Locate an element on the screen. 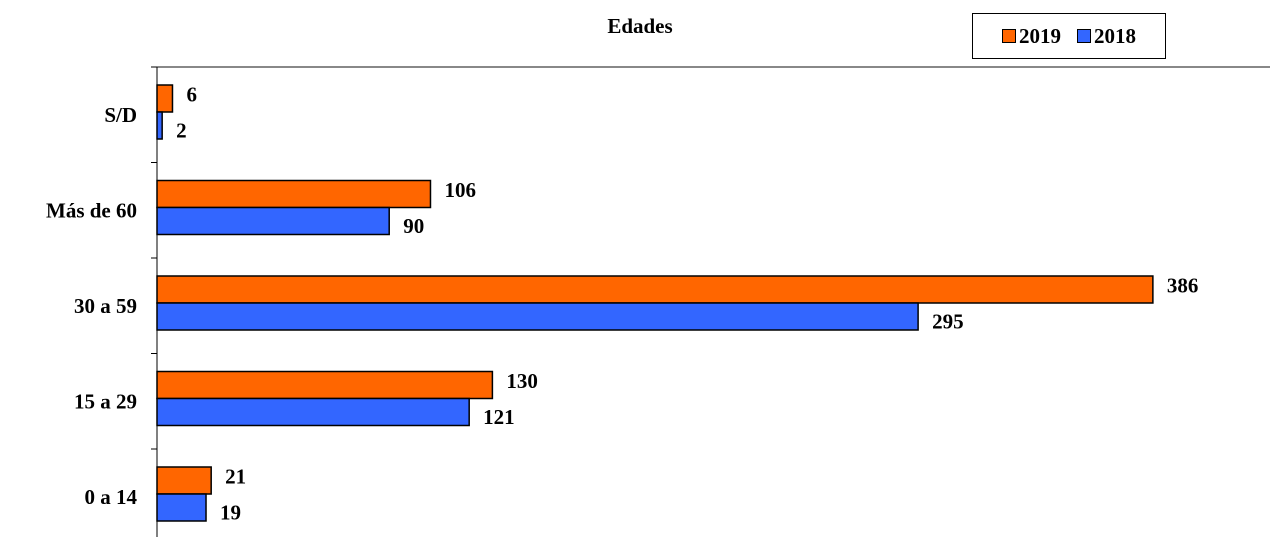  data-label-2019-m-s-de-60: 106 is located at coordinates (460, 190).